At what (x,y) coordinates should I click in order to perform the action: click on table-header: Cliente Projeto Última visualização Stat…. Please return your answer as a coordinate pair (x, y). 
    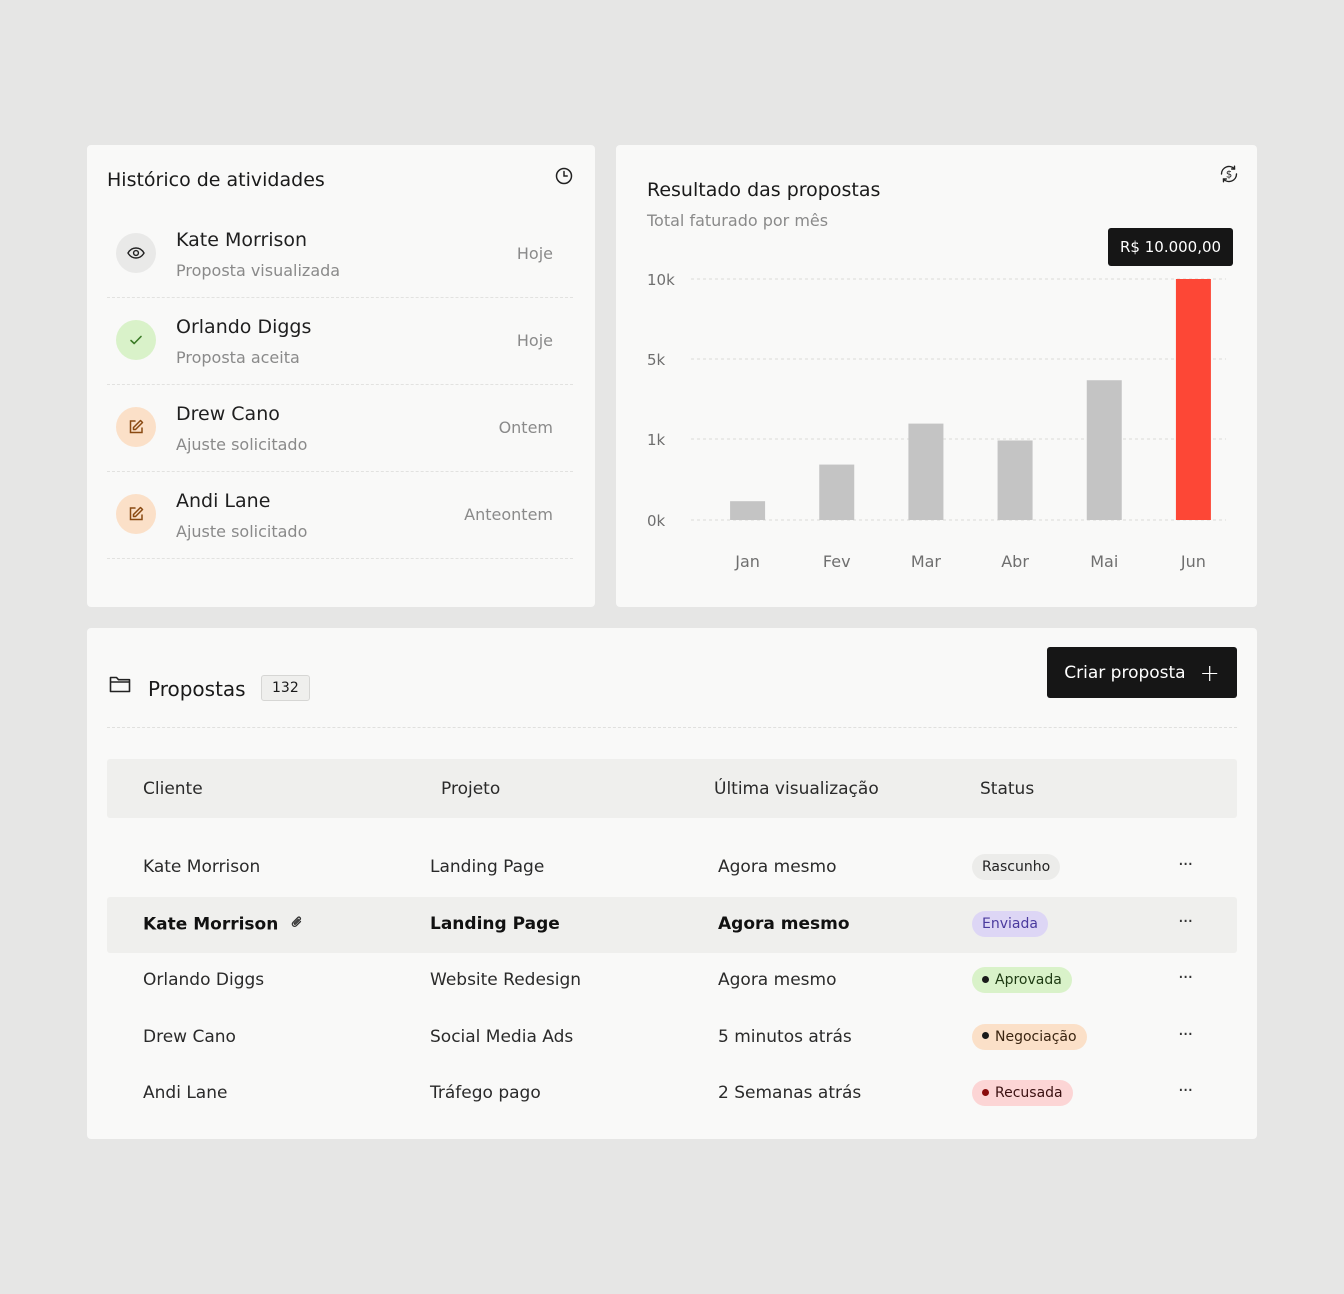
    Looking at the image, I should click on (672, 788).